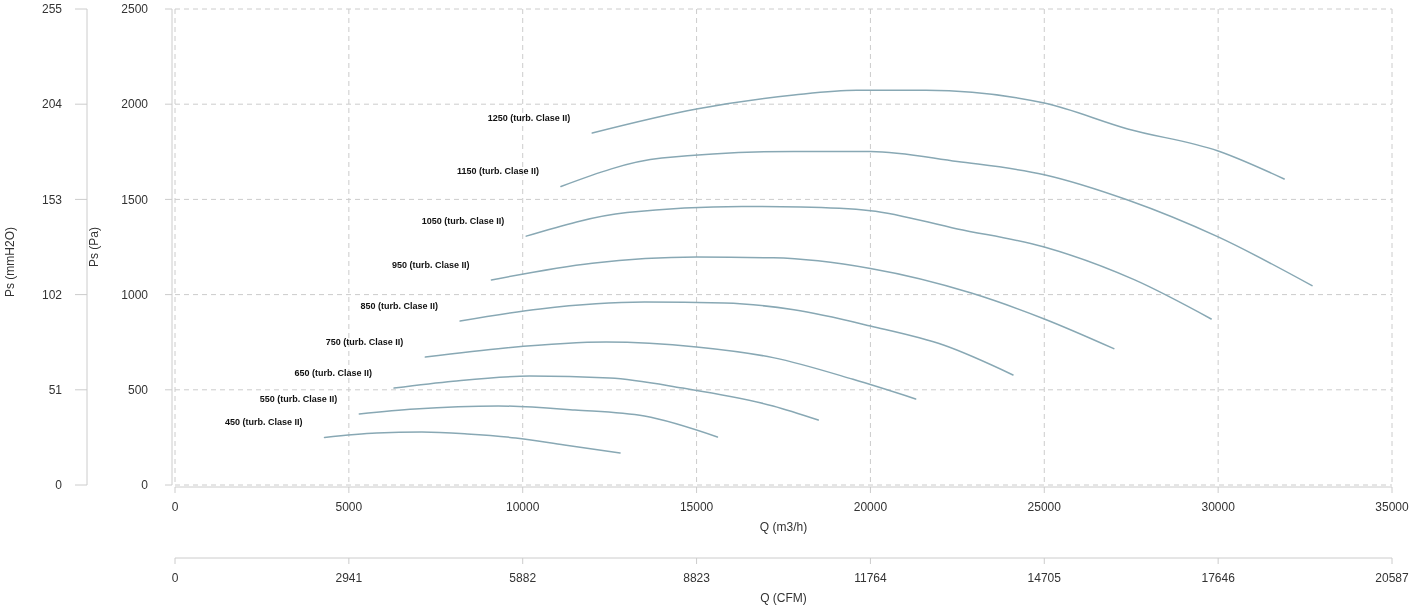 The width and height of the screenshot is (1420, 613). Describe the element at coordinates (523, 578) in the screenshot. I see `x2-tick-label: 5882` at that location.